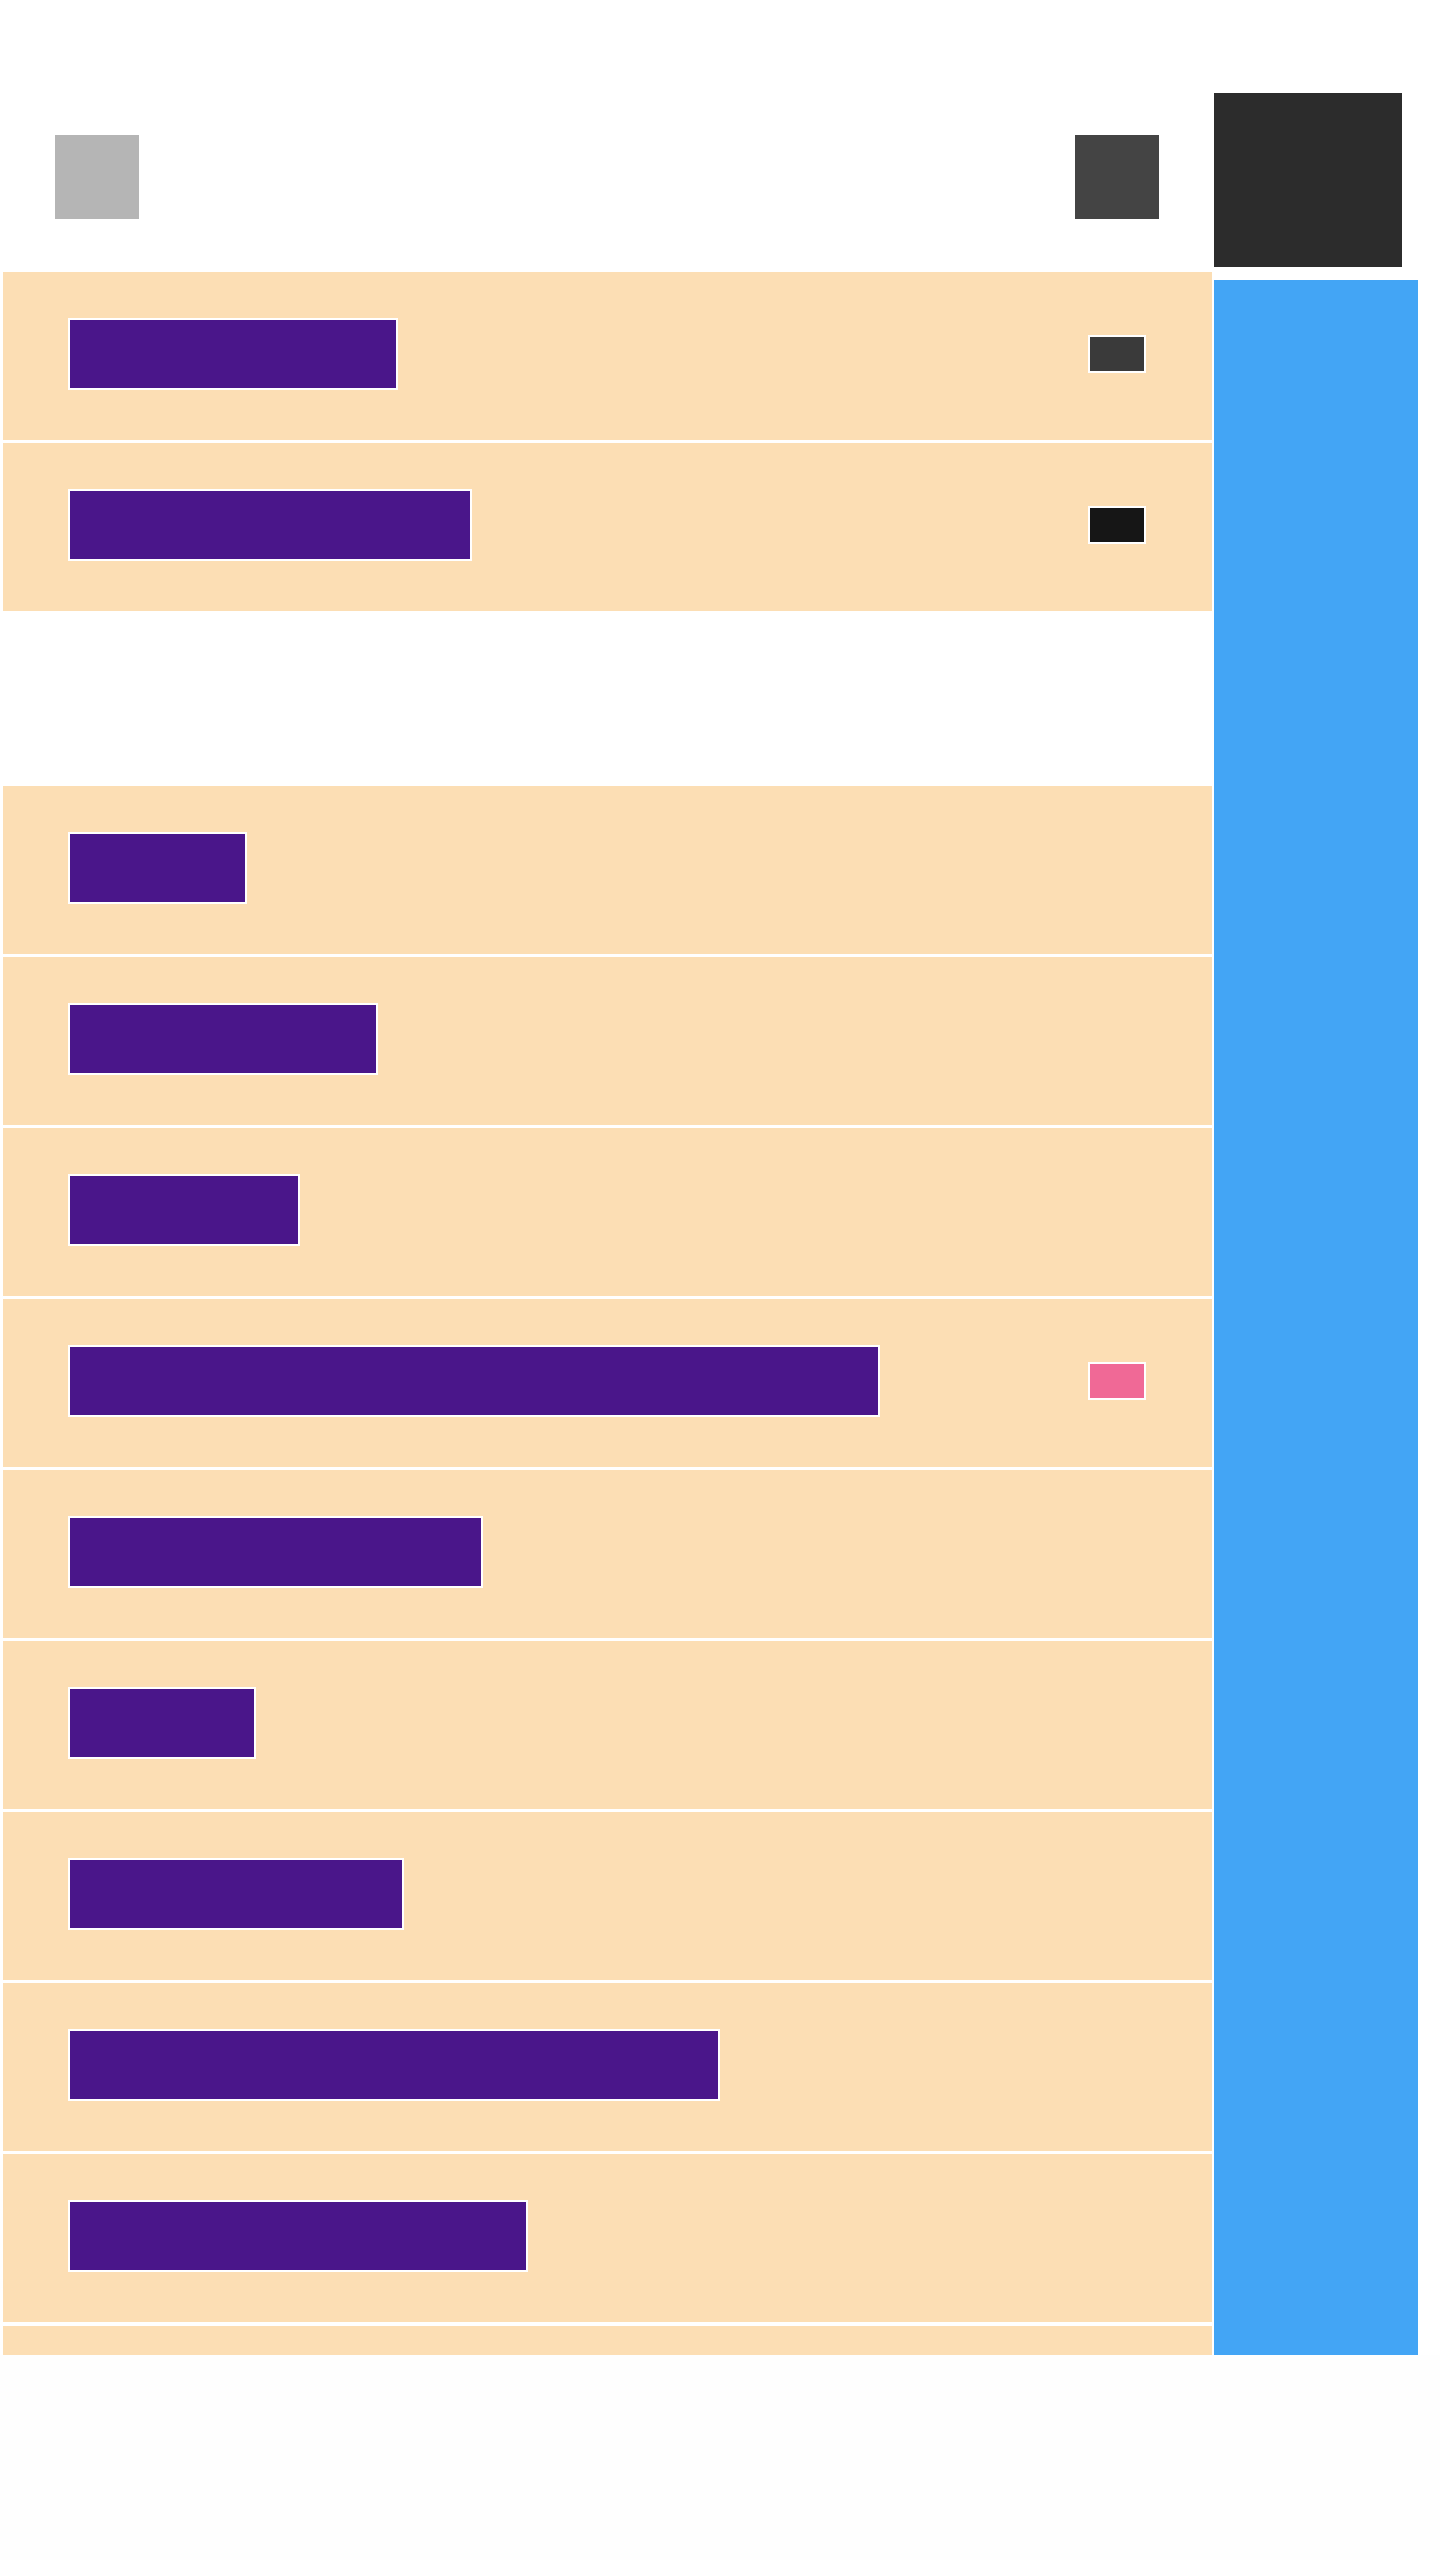 The height and width of the screenshot is (2560, 1440). Describe the element at coordinates (97, 177) in the screenshot. I see `header-left-placeholder` at that location.